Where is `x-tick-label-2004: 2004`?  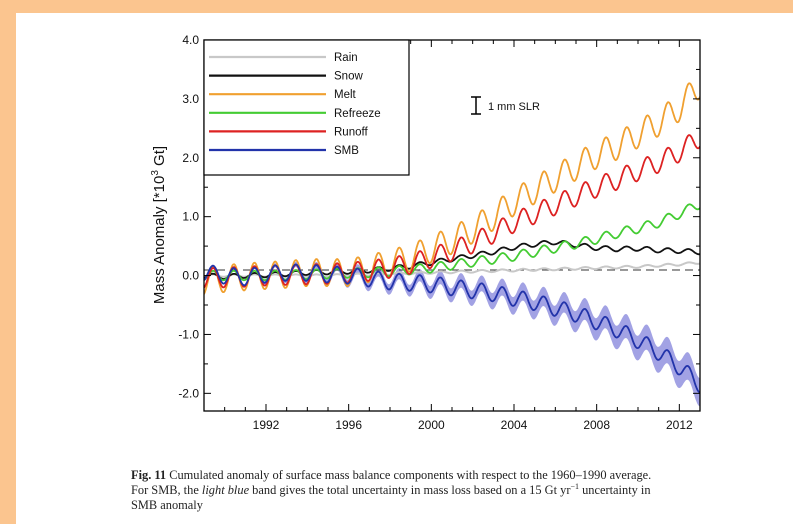
x-tick-label-2004: 2004 is located at coordinates (514, 425).